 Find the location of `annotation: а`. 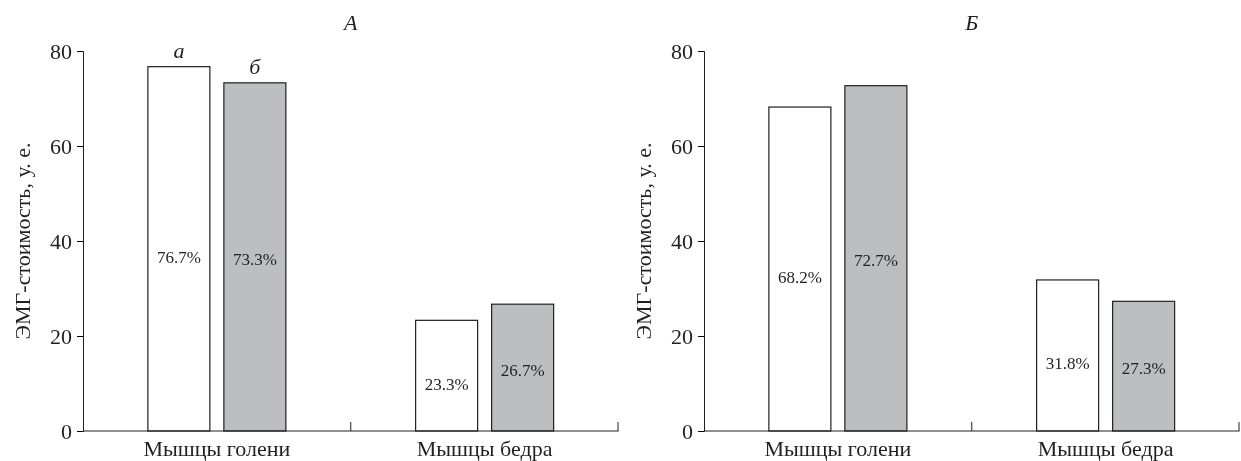

annotation: а is located at coordinates (179, 50).